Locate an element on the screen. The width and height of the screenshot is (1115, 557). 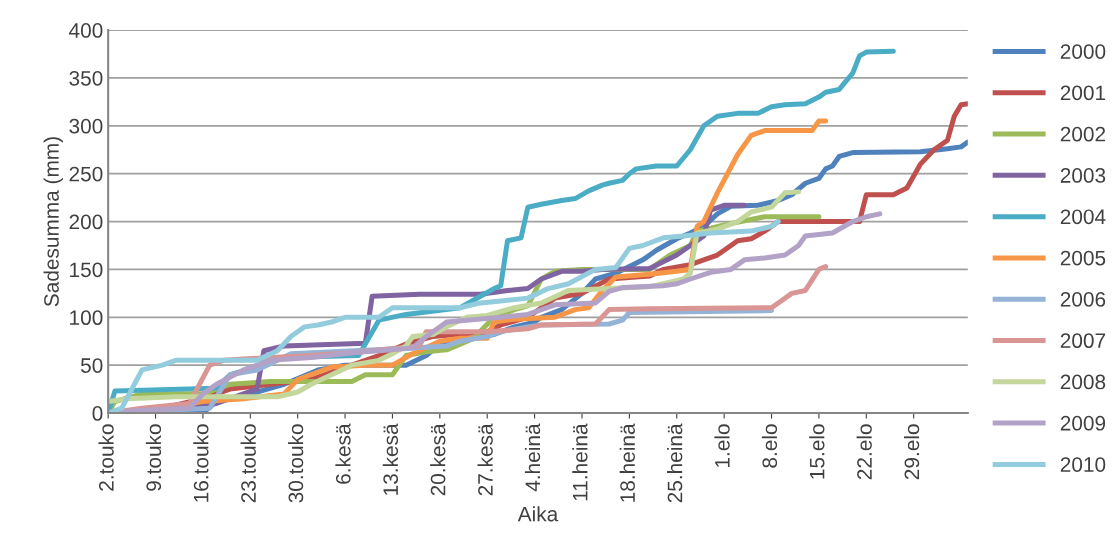
x-tick-label: 23.touko is located at coordinates (248, 463).